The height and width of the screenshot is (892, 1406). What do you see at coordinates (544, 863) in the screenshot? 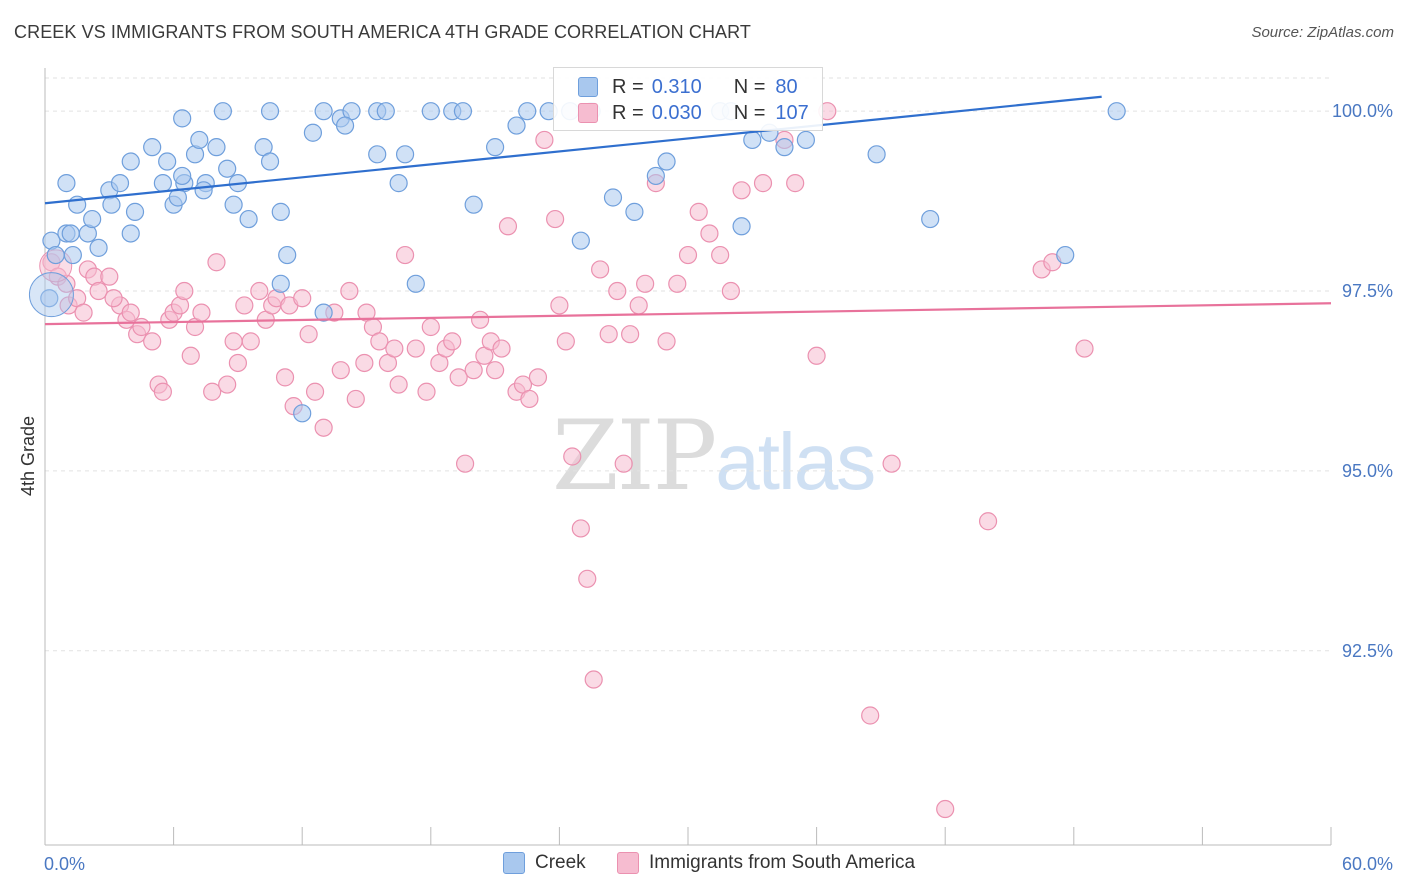
I see `legend-item-creek: Creek` at bounding box center [544, 863].